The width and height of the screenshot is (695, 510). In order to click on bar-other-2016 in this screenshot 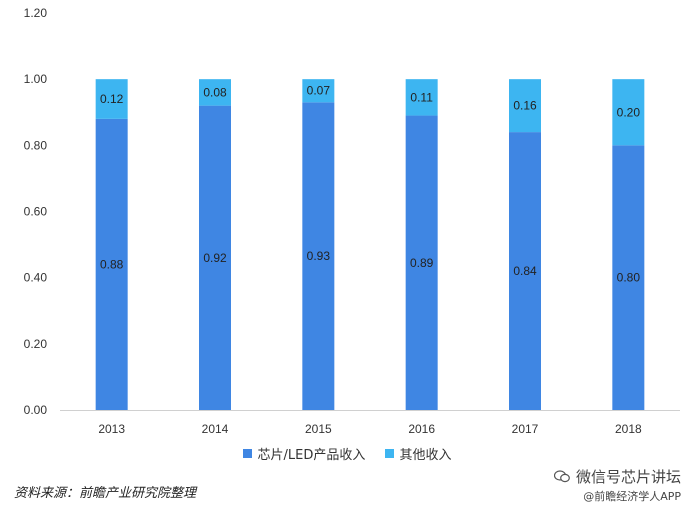, I will do `click(421, 97)`.